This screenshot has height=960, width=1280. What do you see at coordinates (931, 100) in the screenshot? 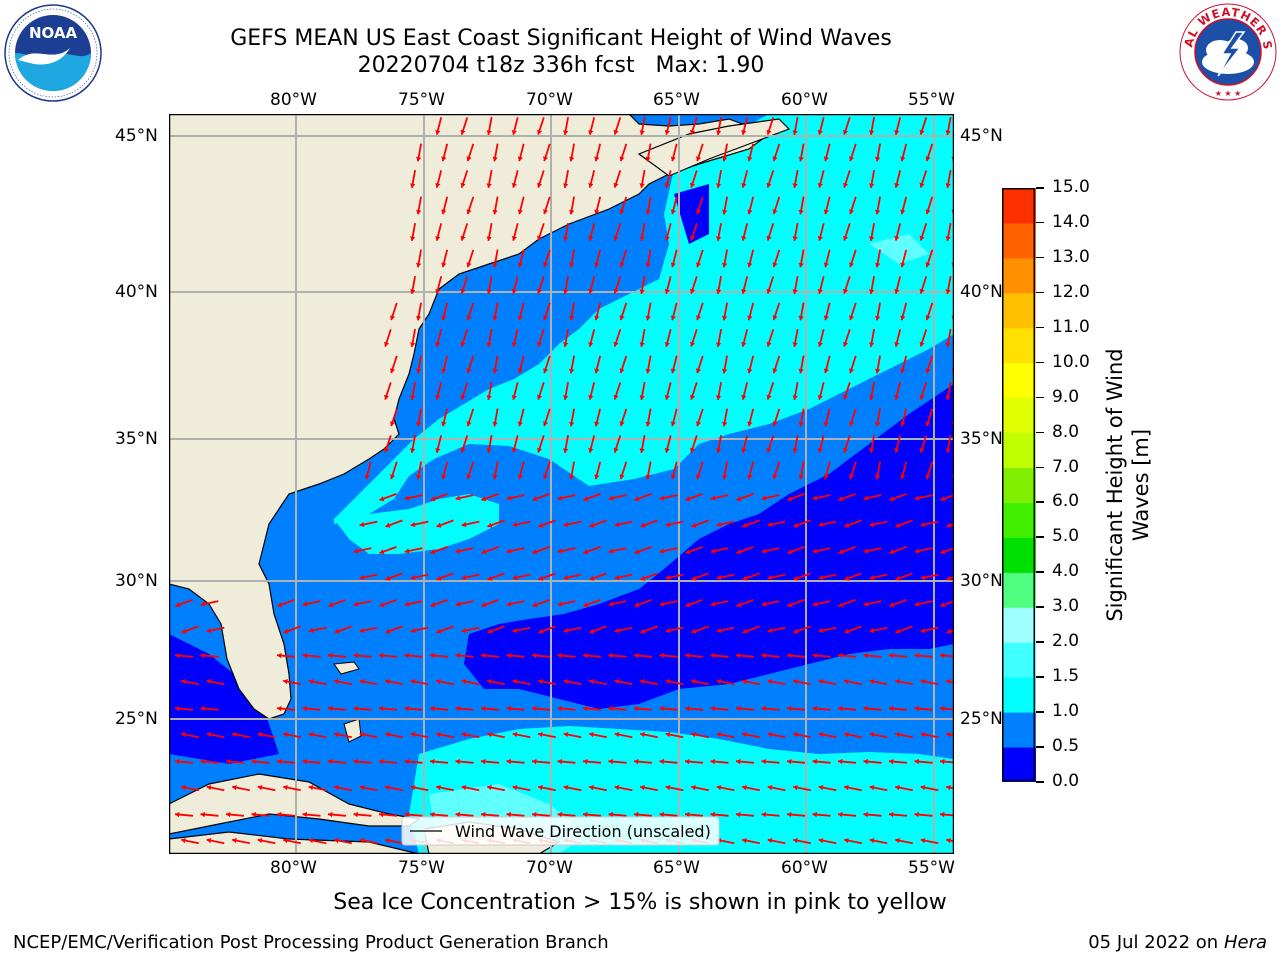
I see `lon-label-top-55w: 55°W` at bounding box center [931, 100].